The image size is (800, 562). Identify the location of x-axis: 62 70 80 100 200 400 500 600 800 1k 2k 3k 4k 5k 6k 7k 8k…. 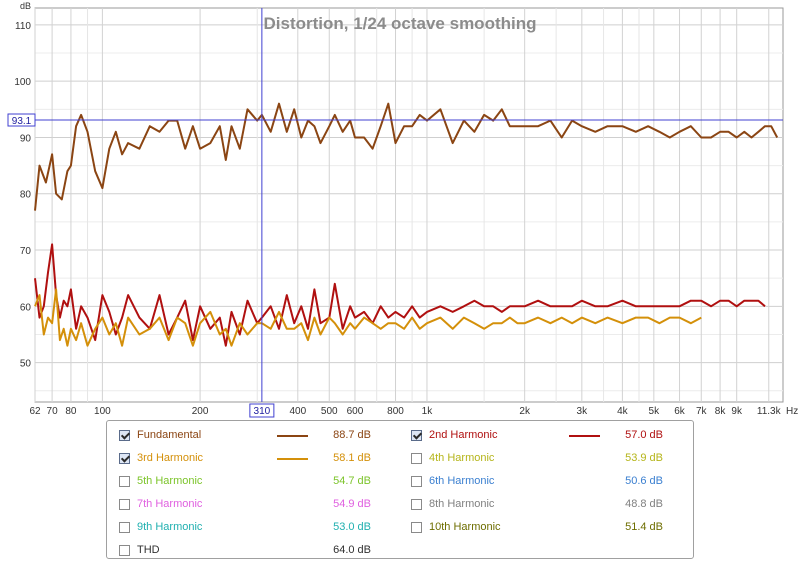
(413, 411).